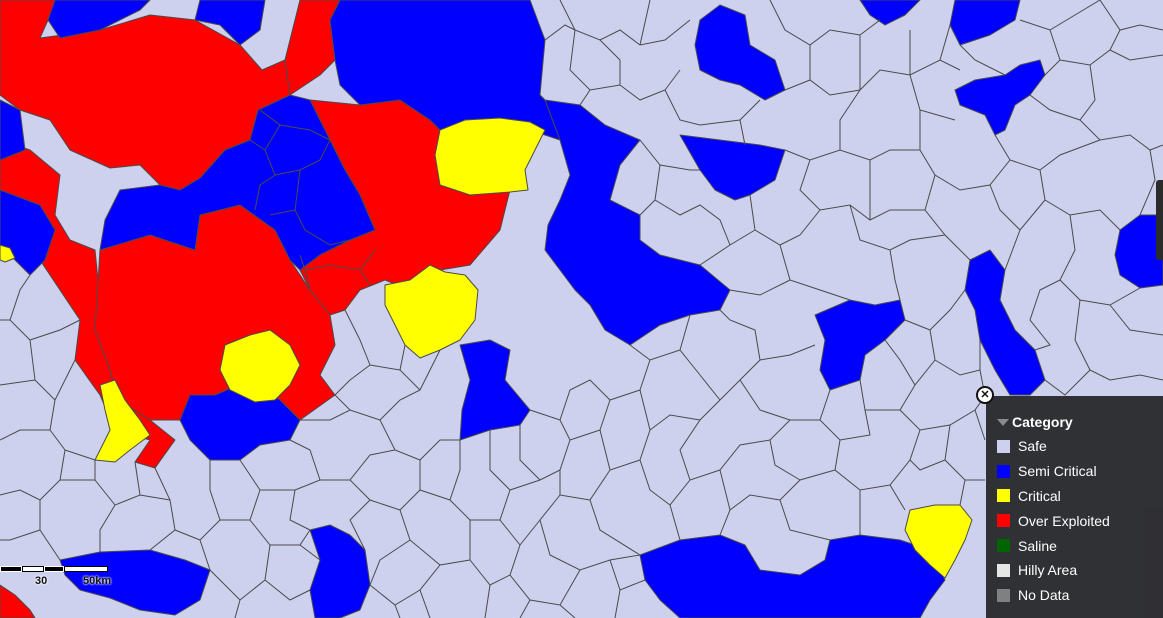 The height and width of the screenshot is (618, 1163). Describe the element at coordinates (1080, 570) in the screenshot. I see `legend-item-hilly-area: Hilly Area` at that location.